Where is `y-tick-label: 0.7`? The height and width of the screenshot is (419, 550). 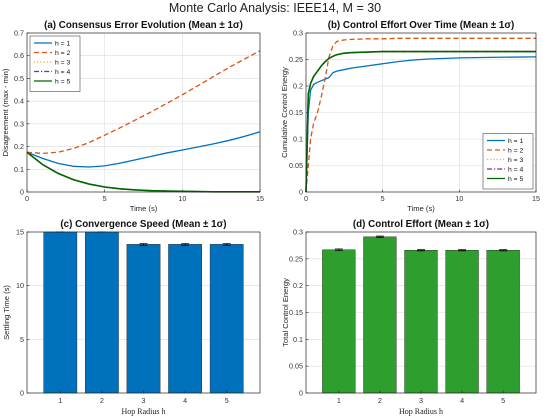 y-tick-label: 0.7 is located at coordinates (19, 33).